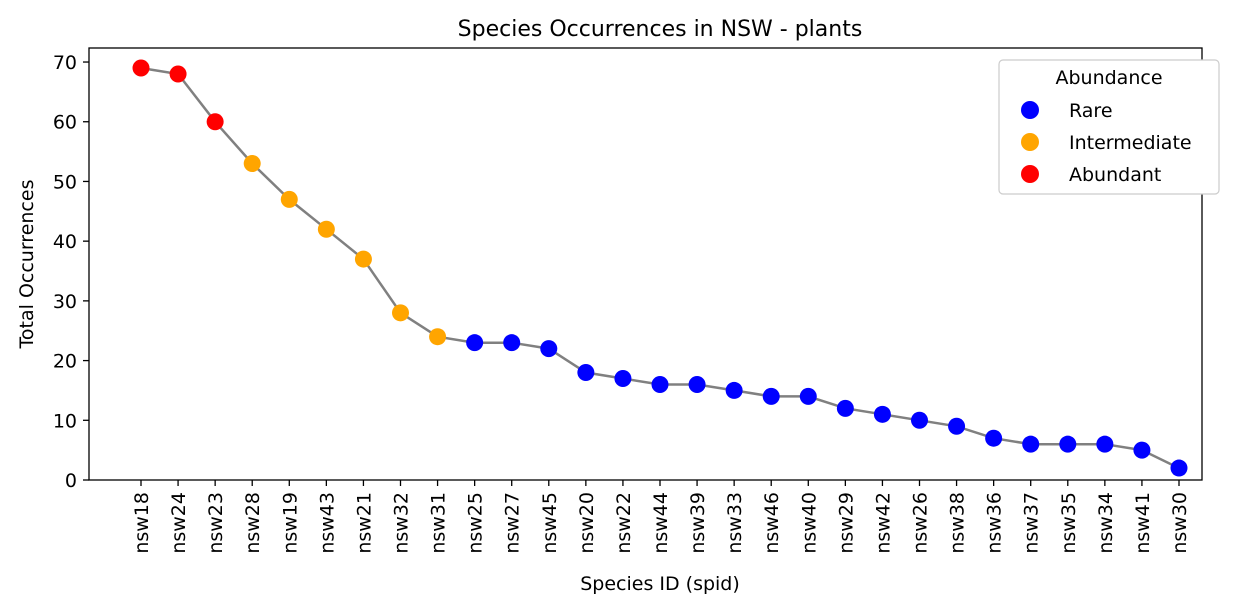 This screenshot has width=1247, height=613. Describe the element at coordinates (1130, 143) in the screenshot. I see `legend-label-intermediate: Intermediate` at that location.